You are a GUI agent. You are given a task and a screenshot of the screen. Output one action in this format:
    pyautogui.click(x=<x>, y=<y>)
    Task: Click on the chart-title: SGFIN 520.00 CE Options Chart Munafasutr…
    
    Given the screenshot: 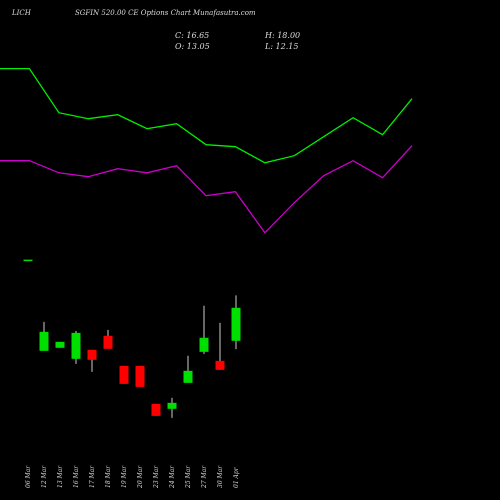 What is the action you would take?
    pyautogui.click(x=165, y=13)
    